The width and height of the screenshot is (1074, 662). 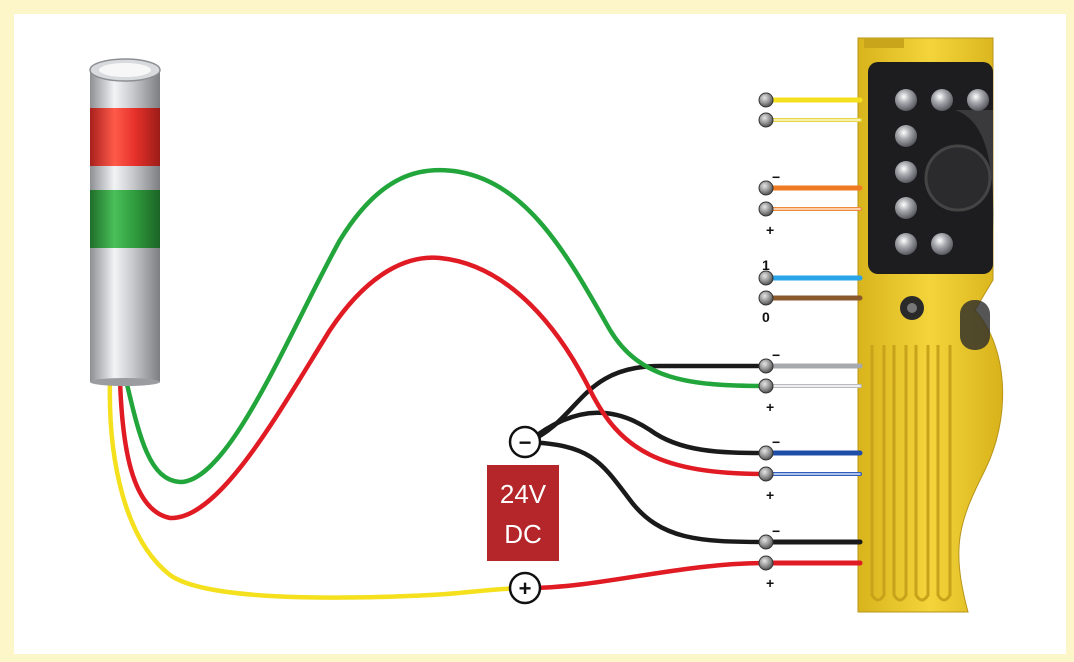 I want to click on wire-black-to-black, so click(x=647, y=492).